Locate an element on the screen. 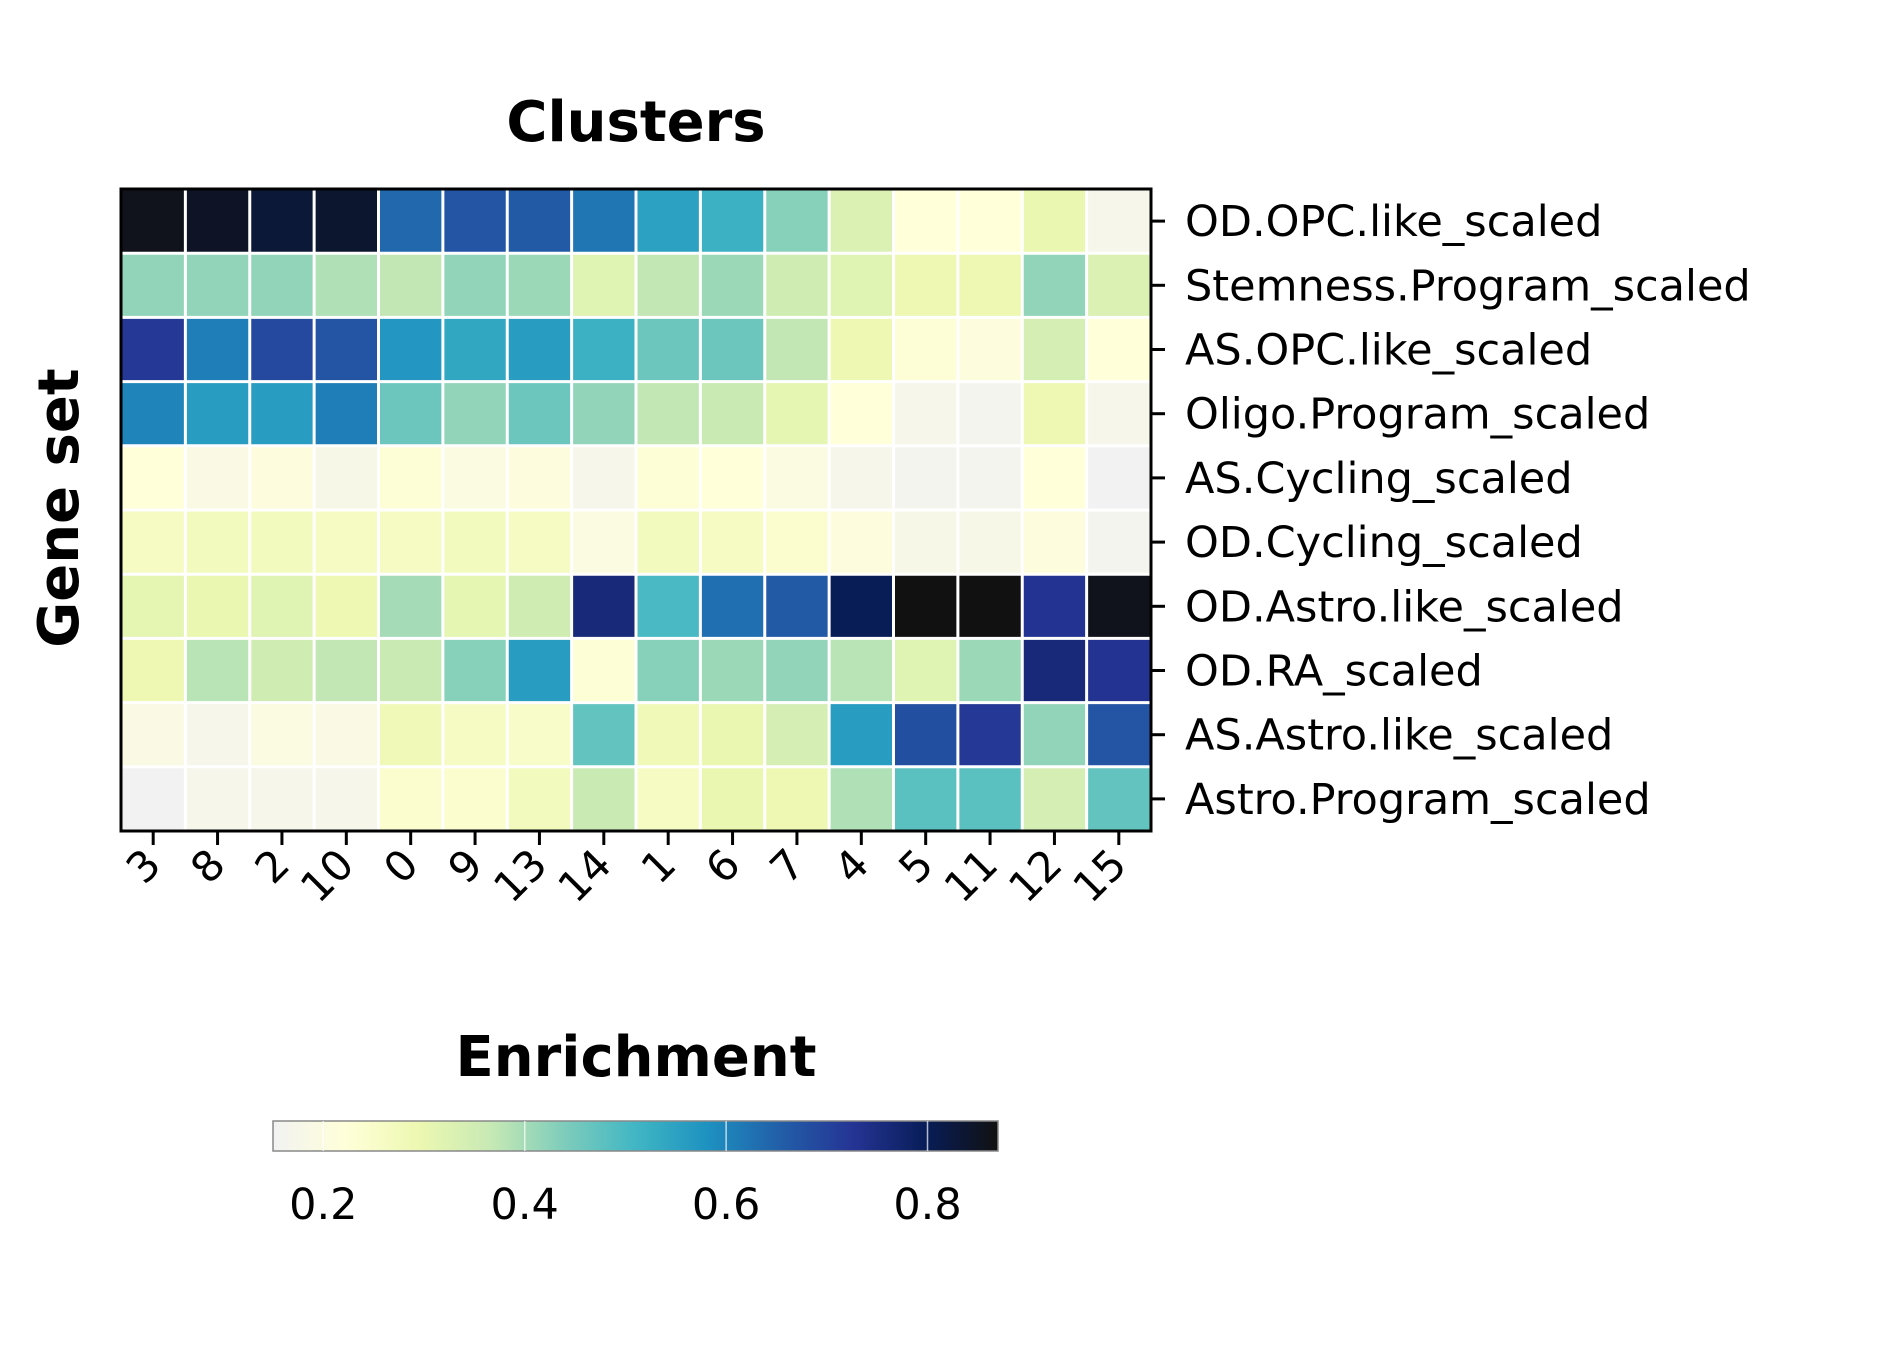 The image size is (1899, 1350). chart-title: Clusters is located at coordinates (635, 122).